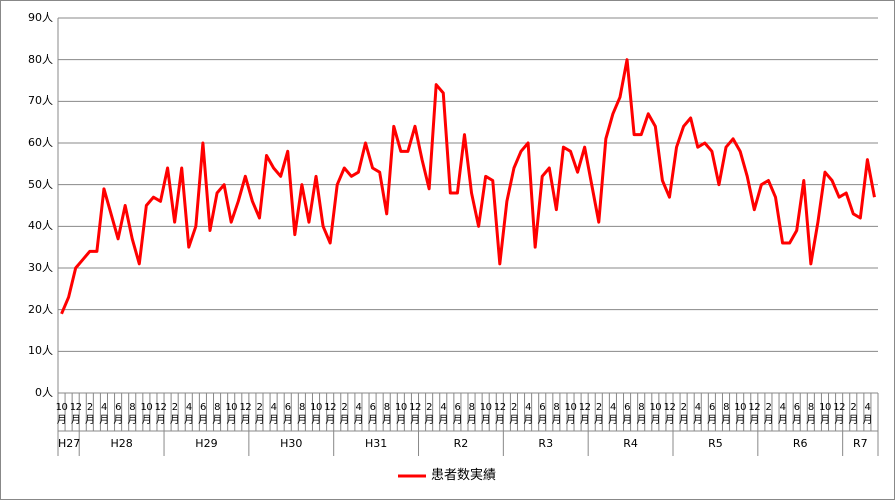 This screenshot has width=895, height=500. I want to click on group-label: R5, so click(715, 443).